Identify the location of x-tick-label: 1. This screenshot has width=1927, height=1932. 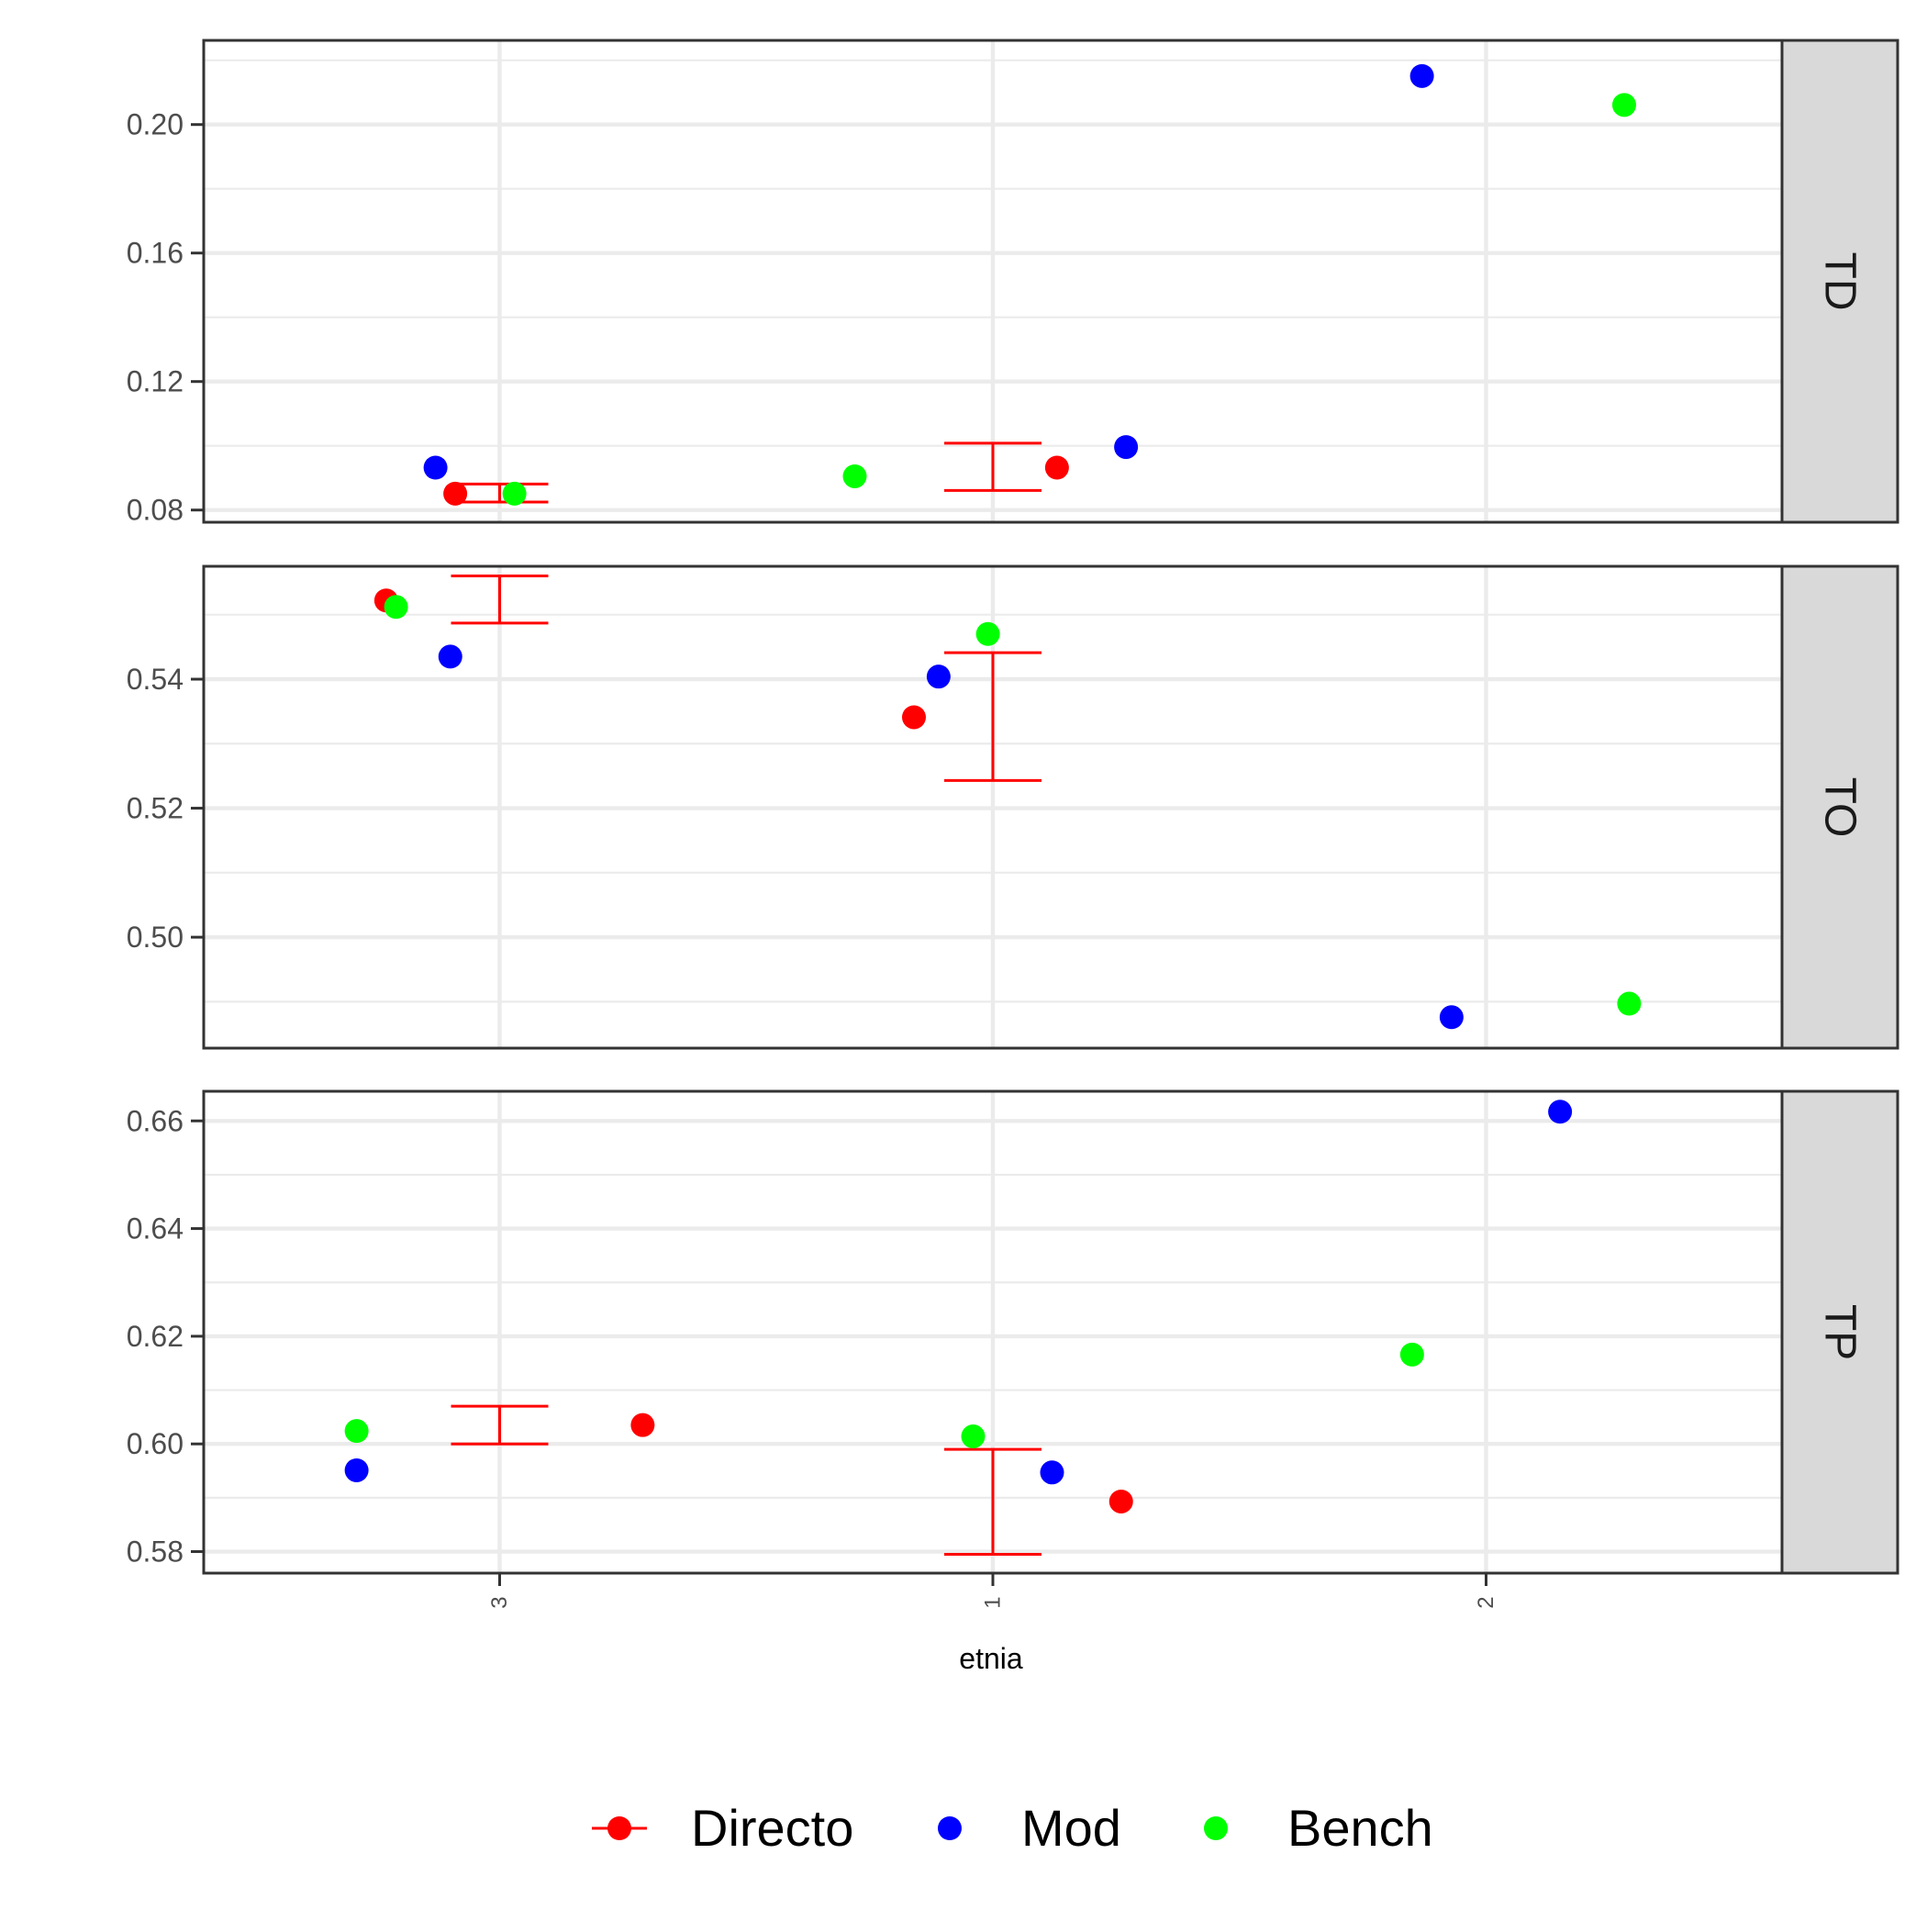
(993, 1602).